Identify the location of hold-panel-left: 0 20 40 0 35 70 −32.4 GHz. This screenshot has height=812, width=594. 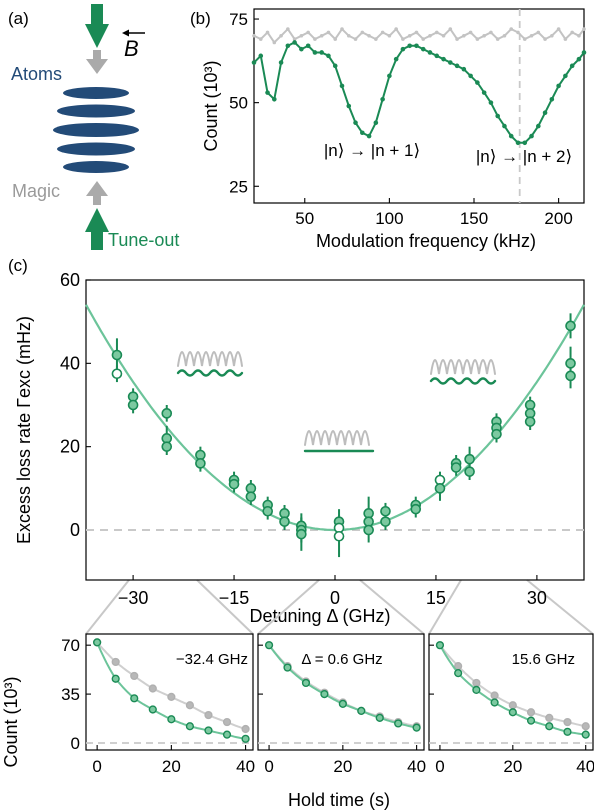
(158, 704).